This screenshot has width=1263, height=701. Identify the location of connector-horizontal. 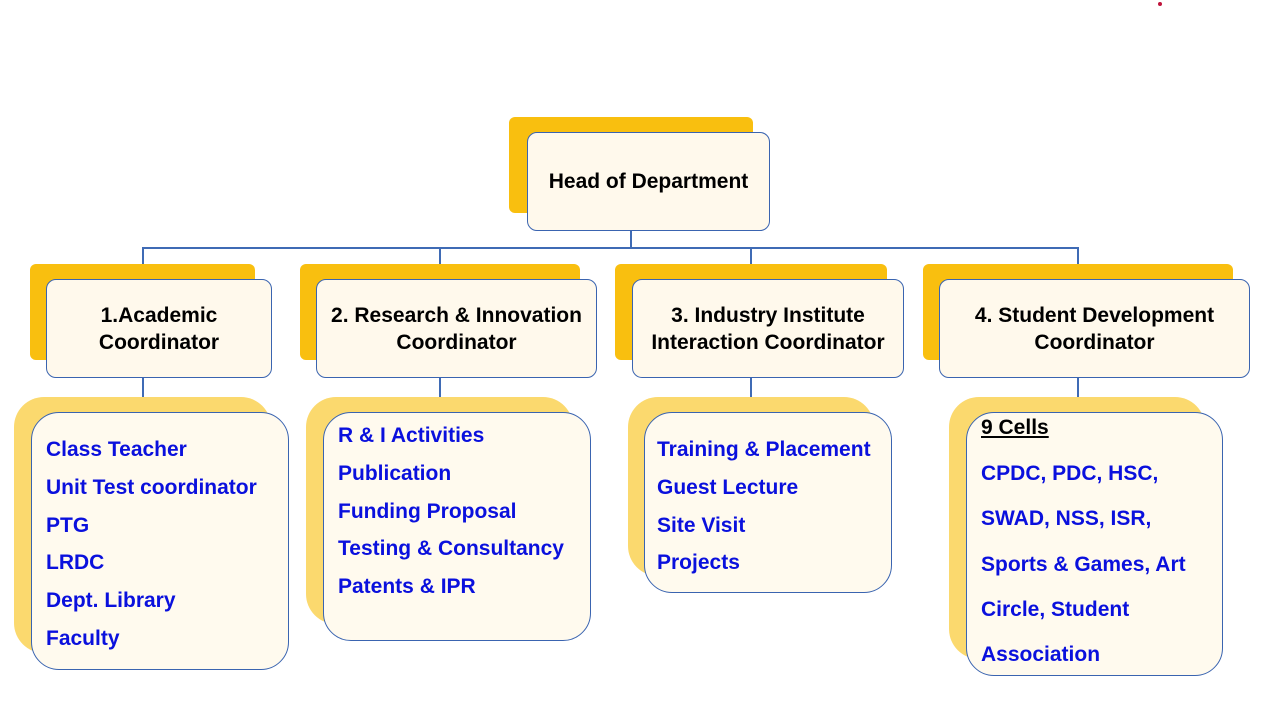
(610, 248).